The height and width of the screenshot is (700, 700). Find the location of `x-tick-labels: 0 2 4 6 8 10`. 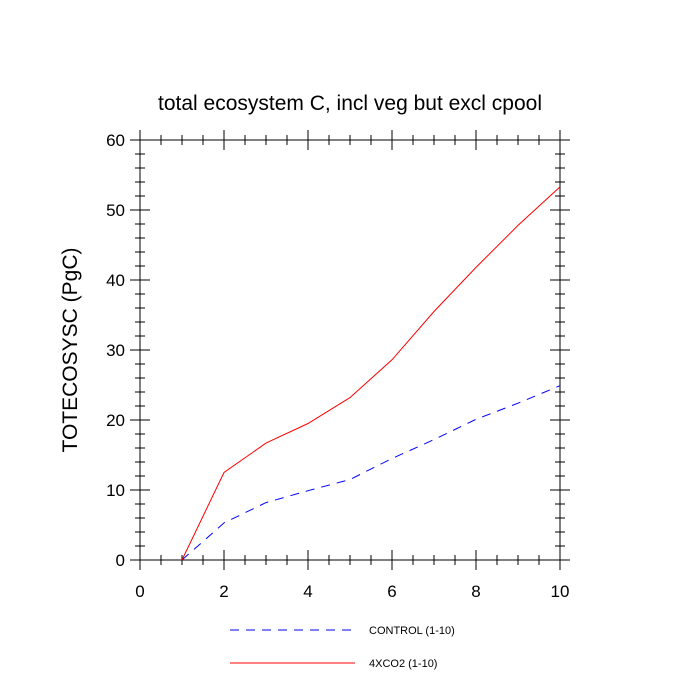

x-tick-labels: 0 2 4 6 8 10 is located at coordinates (352, 591).